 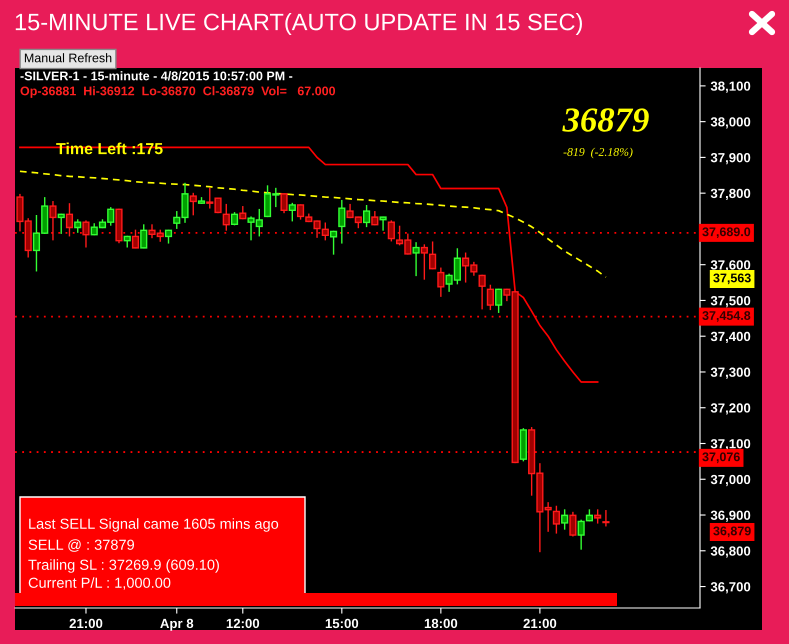 What do you see at coordinates (243, 623) in the screenshot?
I see `x-tick-label: 12:00` at bounding box center [243, 623].